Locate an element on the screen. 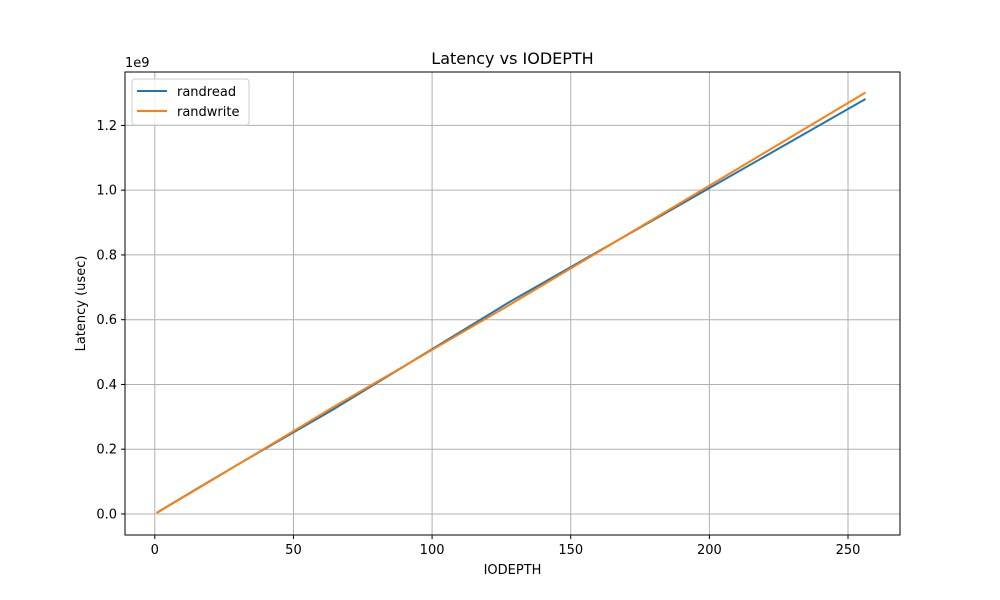 The width and height of the screenshot is (1000, 600). chart-title: Latency vs IODEPTH is located at coordinates (512, 58).